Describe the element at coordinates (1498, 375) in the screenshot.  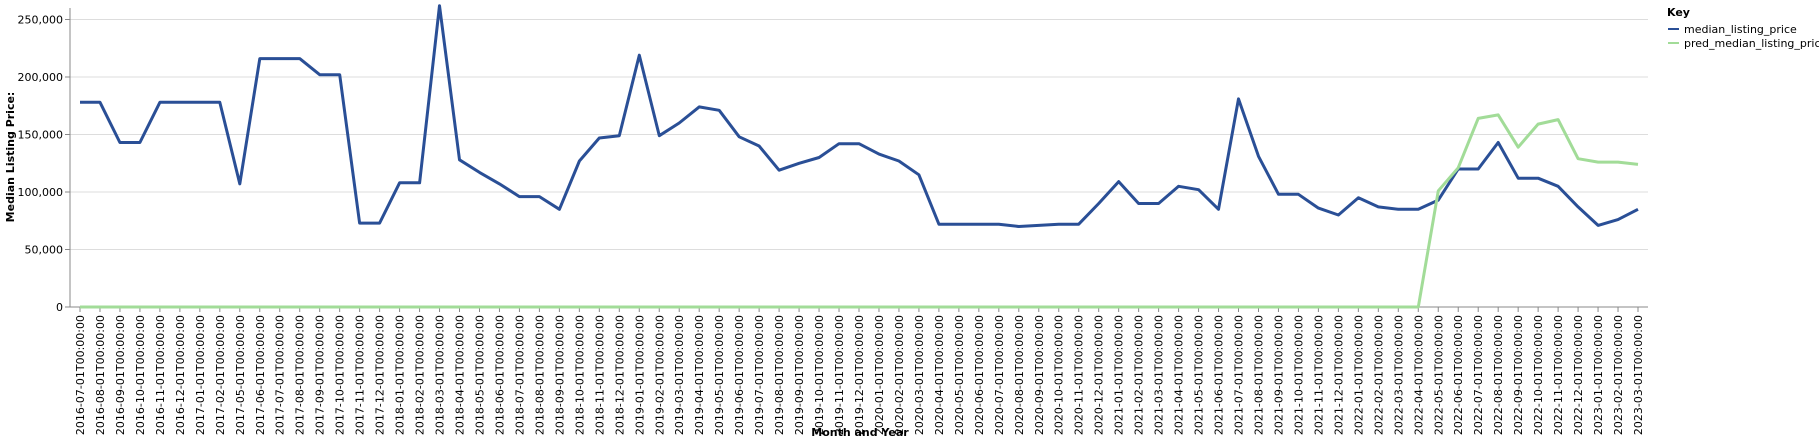
I see `x-tick-label: 2022-08-01T00:00:00` at that location.